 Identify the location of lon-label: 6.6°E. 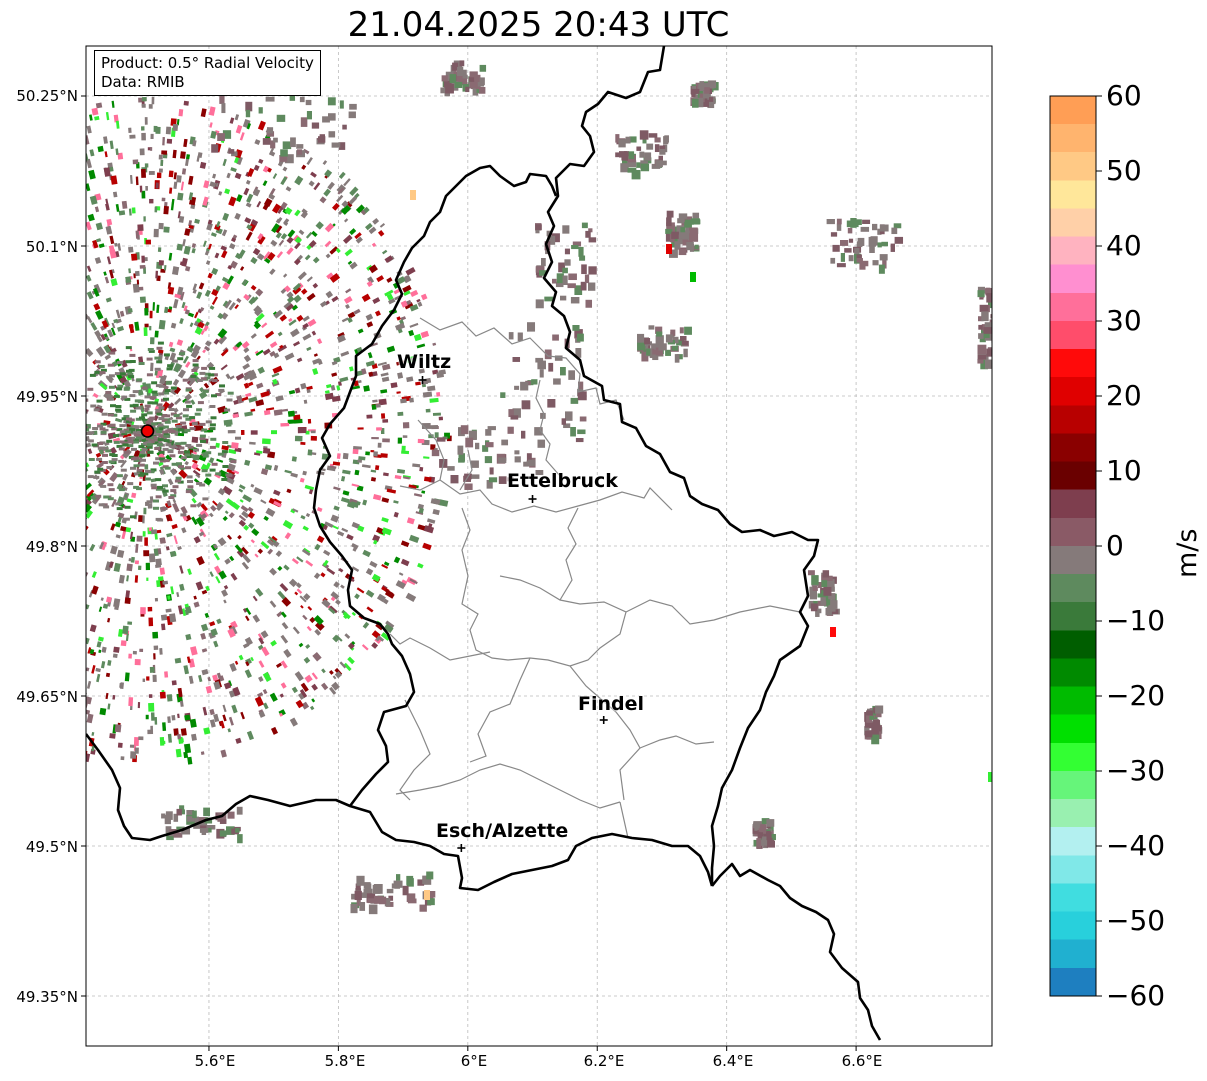
(862, 1061).